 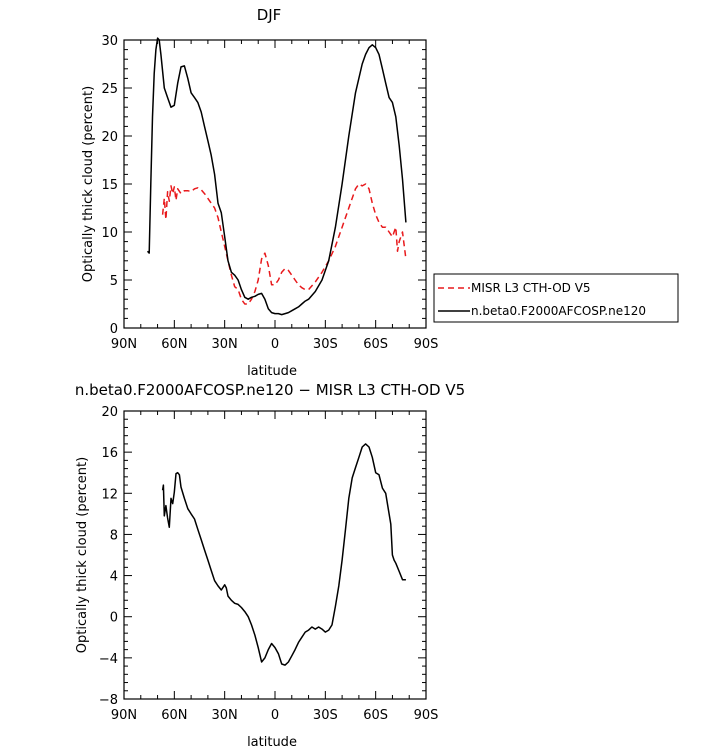 I want to click on bottom-y-tick-label: −4, so click(x=108, y=659).